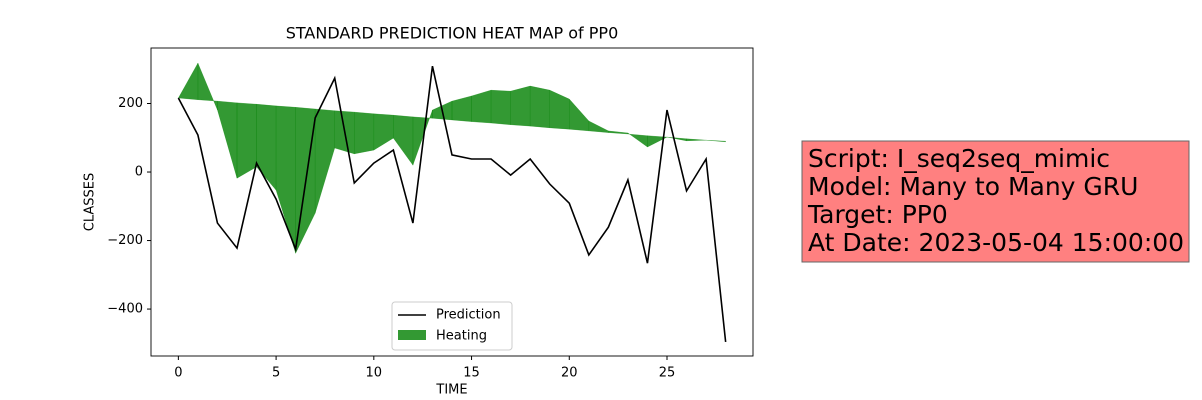 Image resolution: width=1202 pixels, height=400 pixels. I want to click on annotation-line: Model: Many to Many GRU, so click(973, 186).